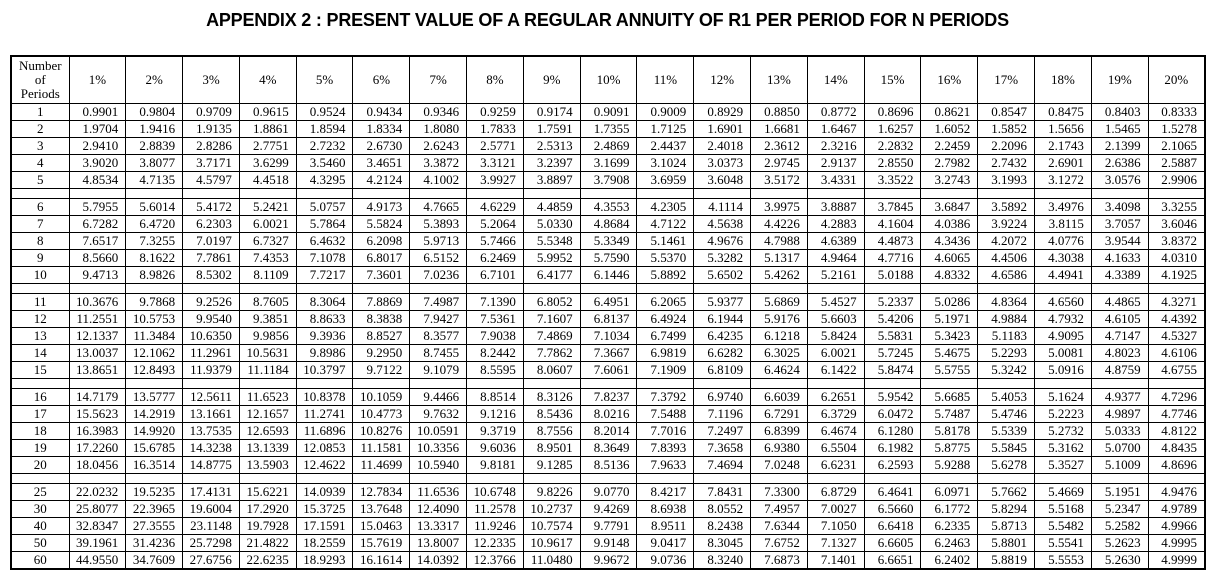  I want to click on value-cell: 5.0286, so click(949, 301).